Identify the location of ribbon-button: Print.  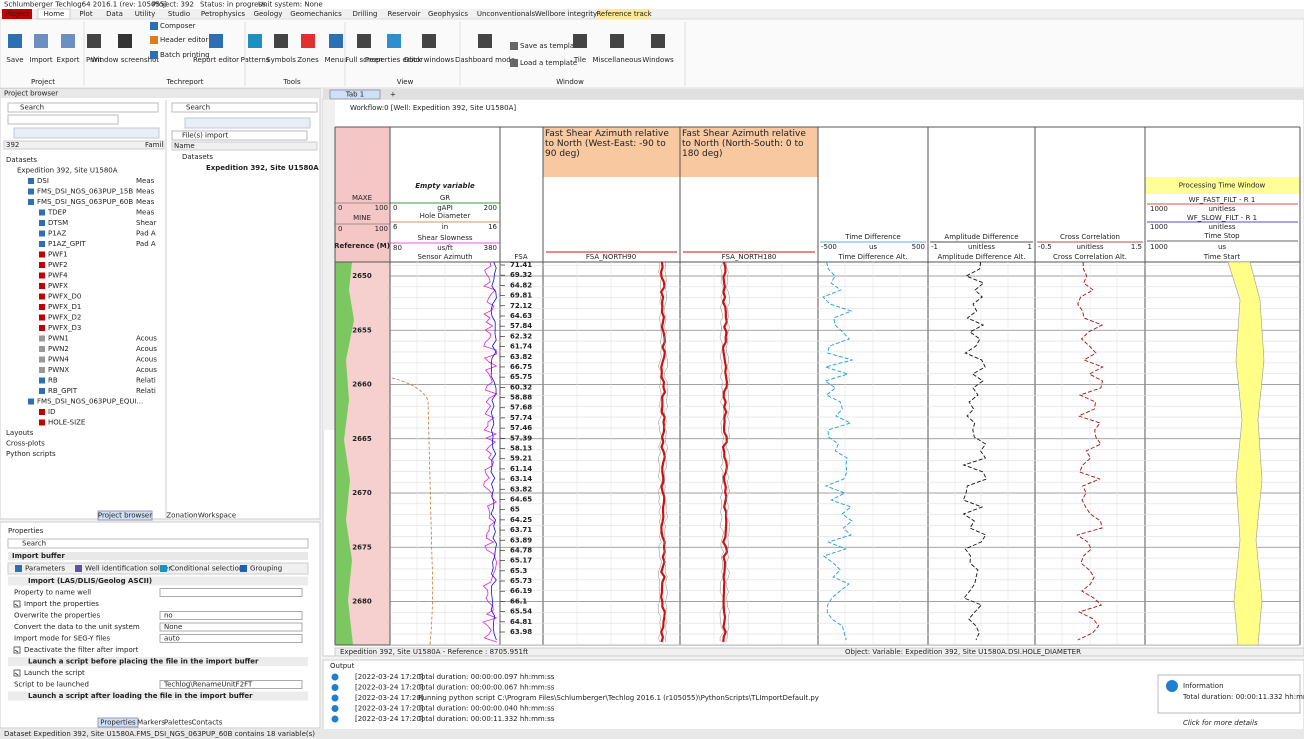
(94, 60).